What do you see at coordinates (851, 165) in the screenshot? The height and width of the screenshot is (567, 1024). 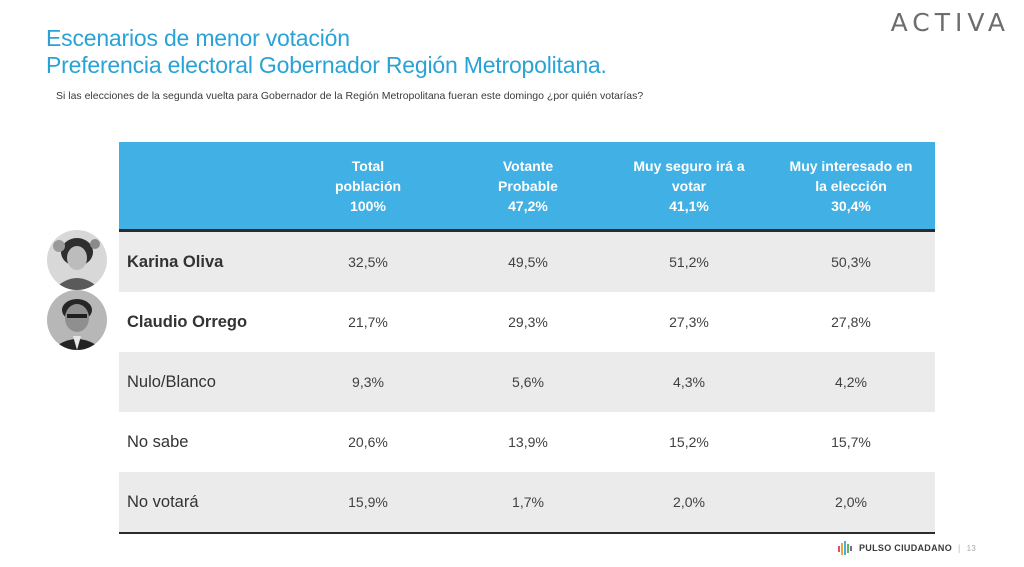 I see `header-text: Muy interesado en` at bounding box center [851, 165].